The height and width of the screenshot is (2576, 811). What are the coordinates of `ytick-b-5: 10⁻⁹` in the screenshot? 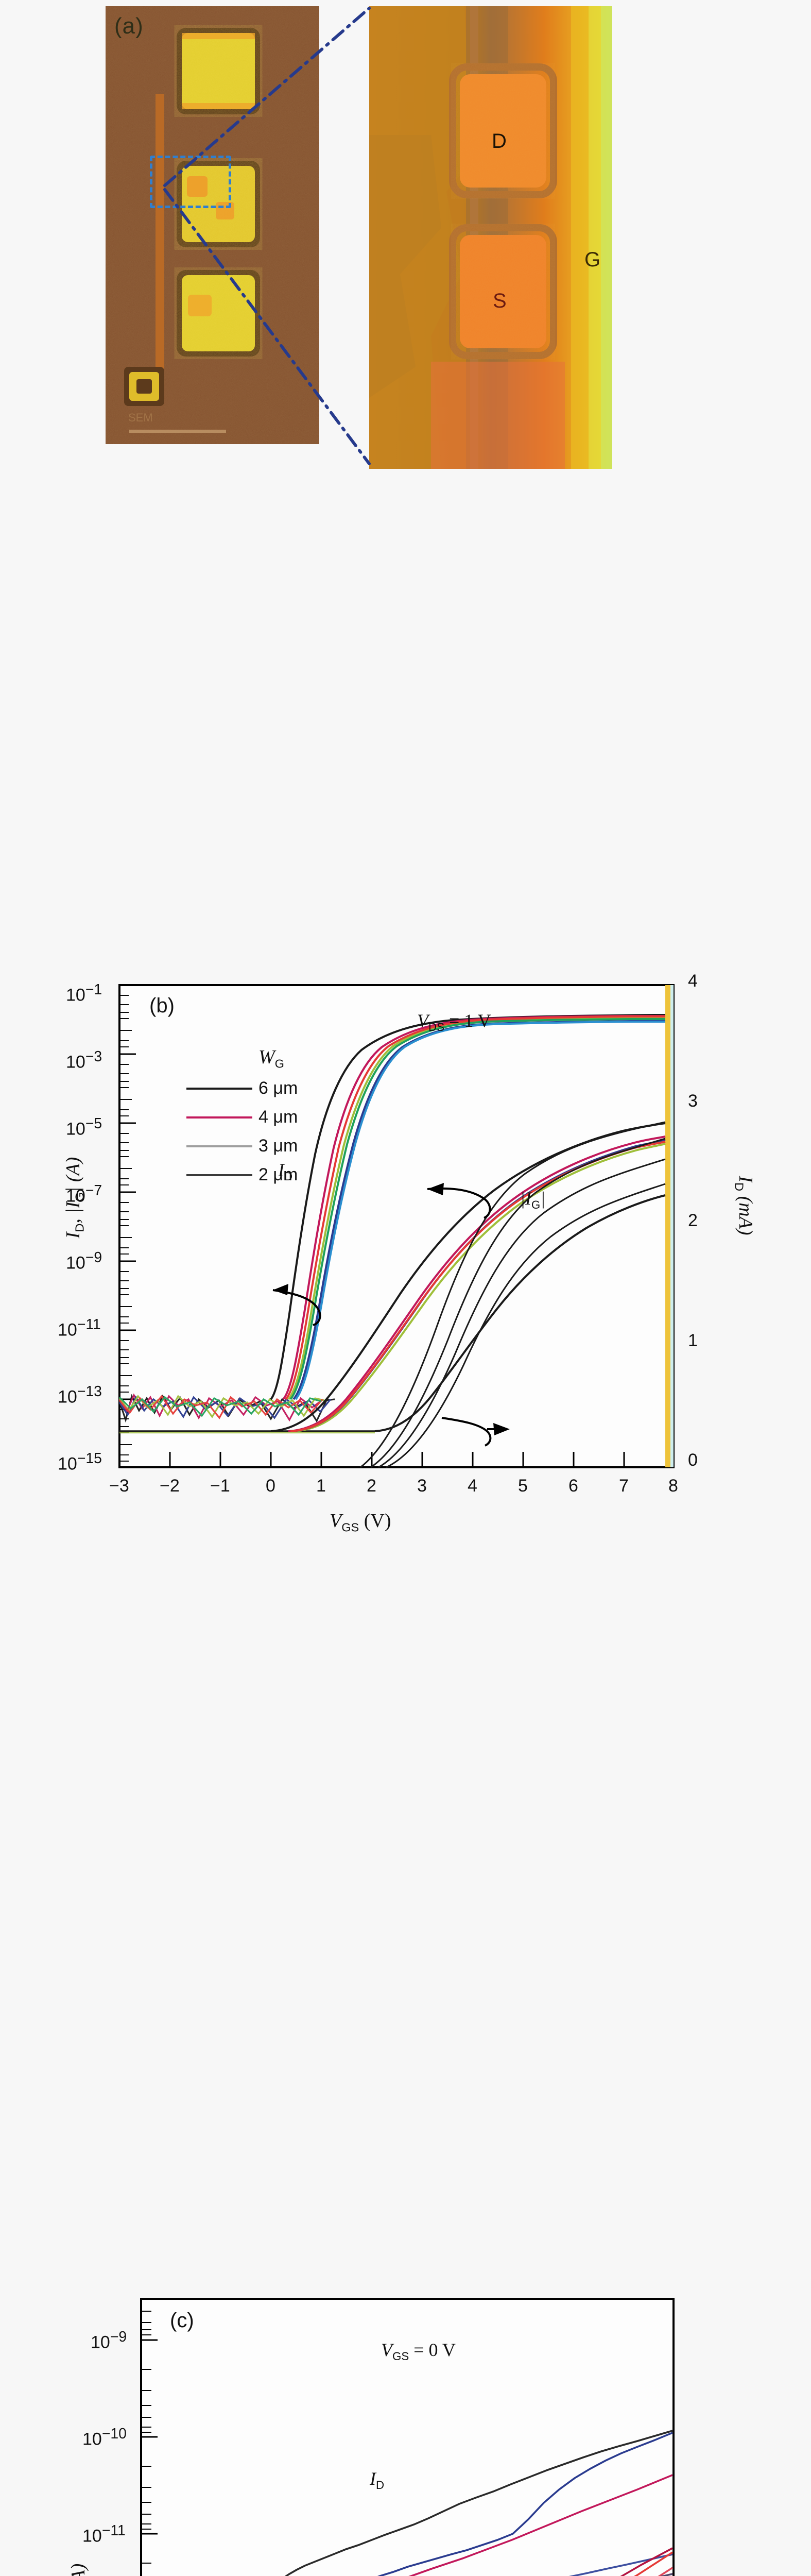 It's located at (84, 1261).